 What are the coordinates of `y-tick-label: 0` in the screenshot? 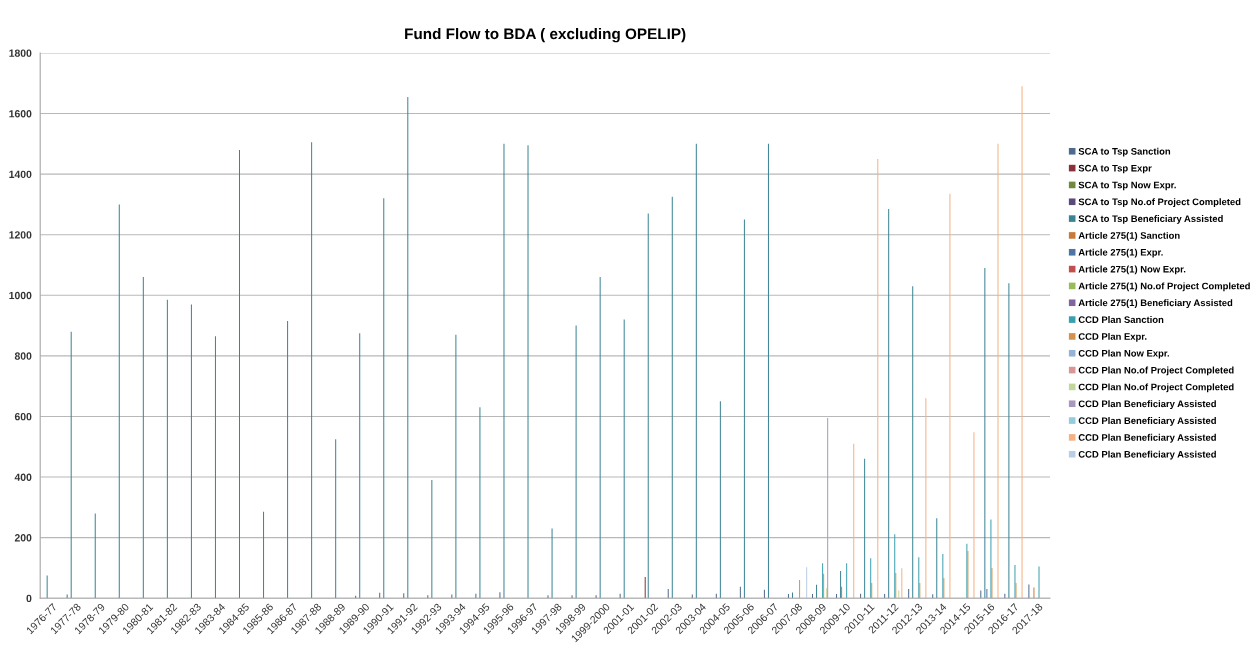 It's located at (29, 598).